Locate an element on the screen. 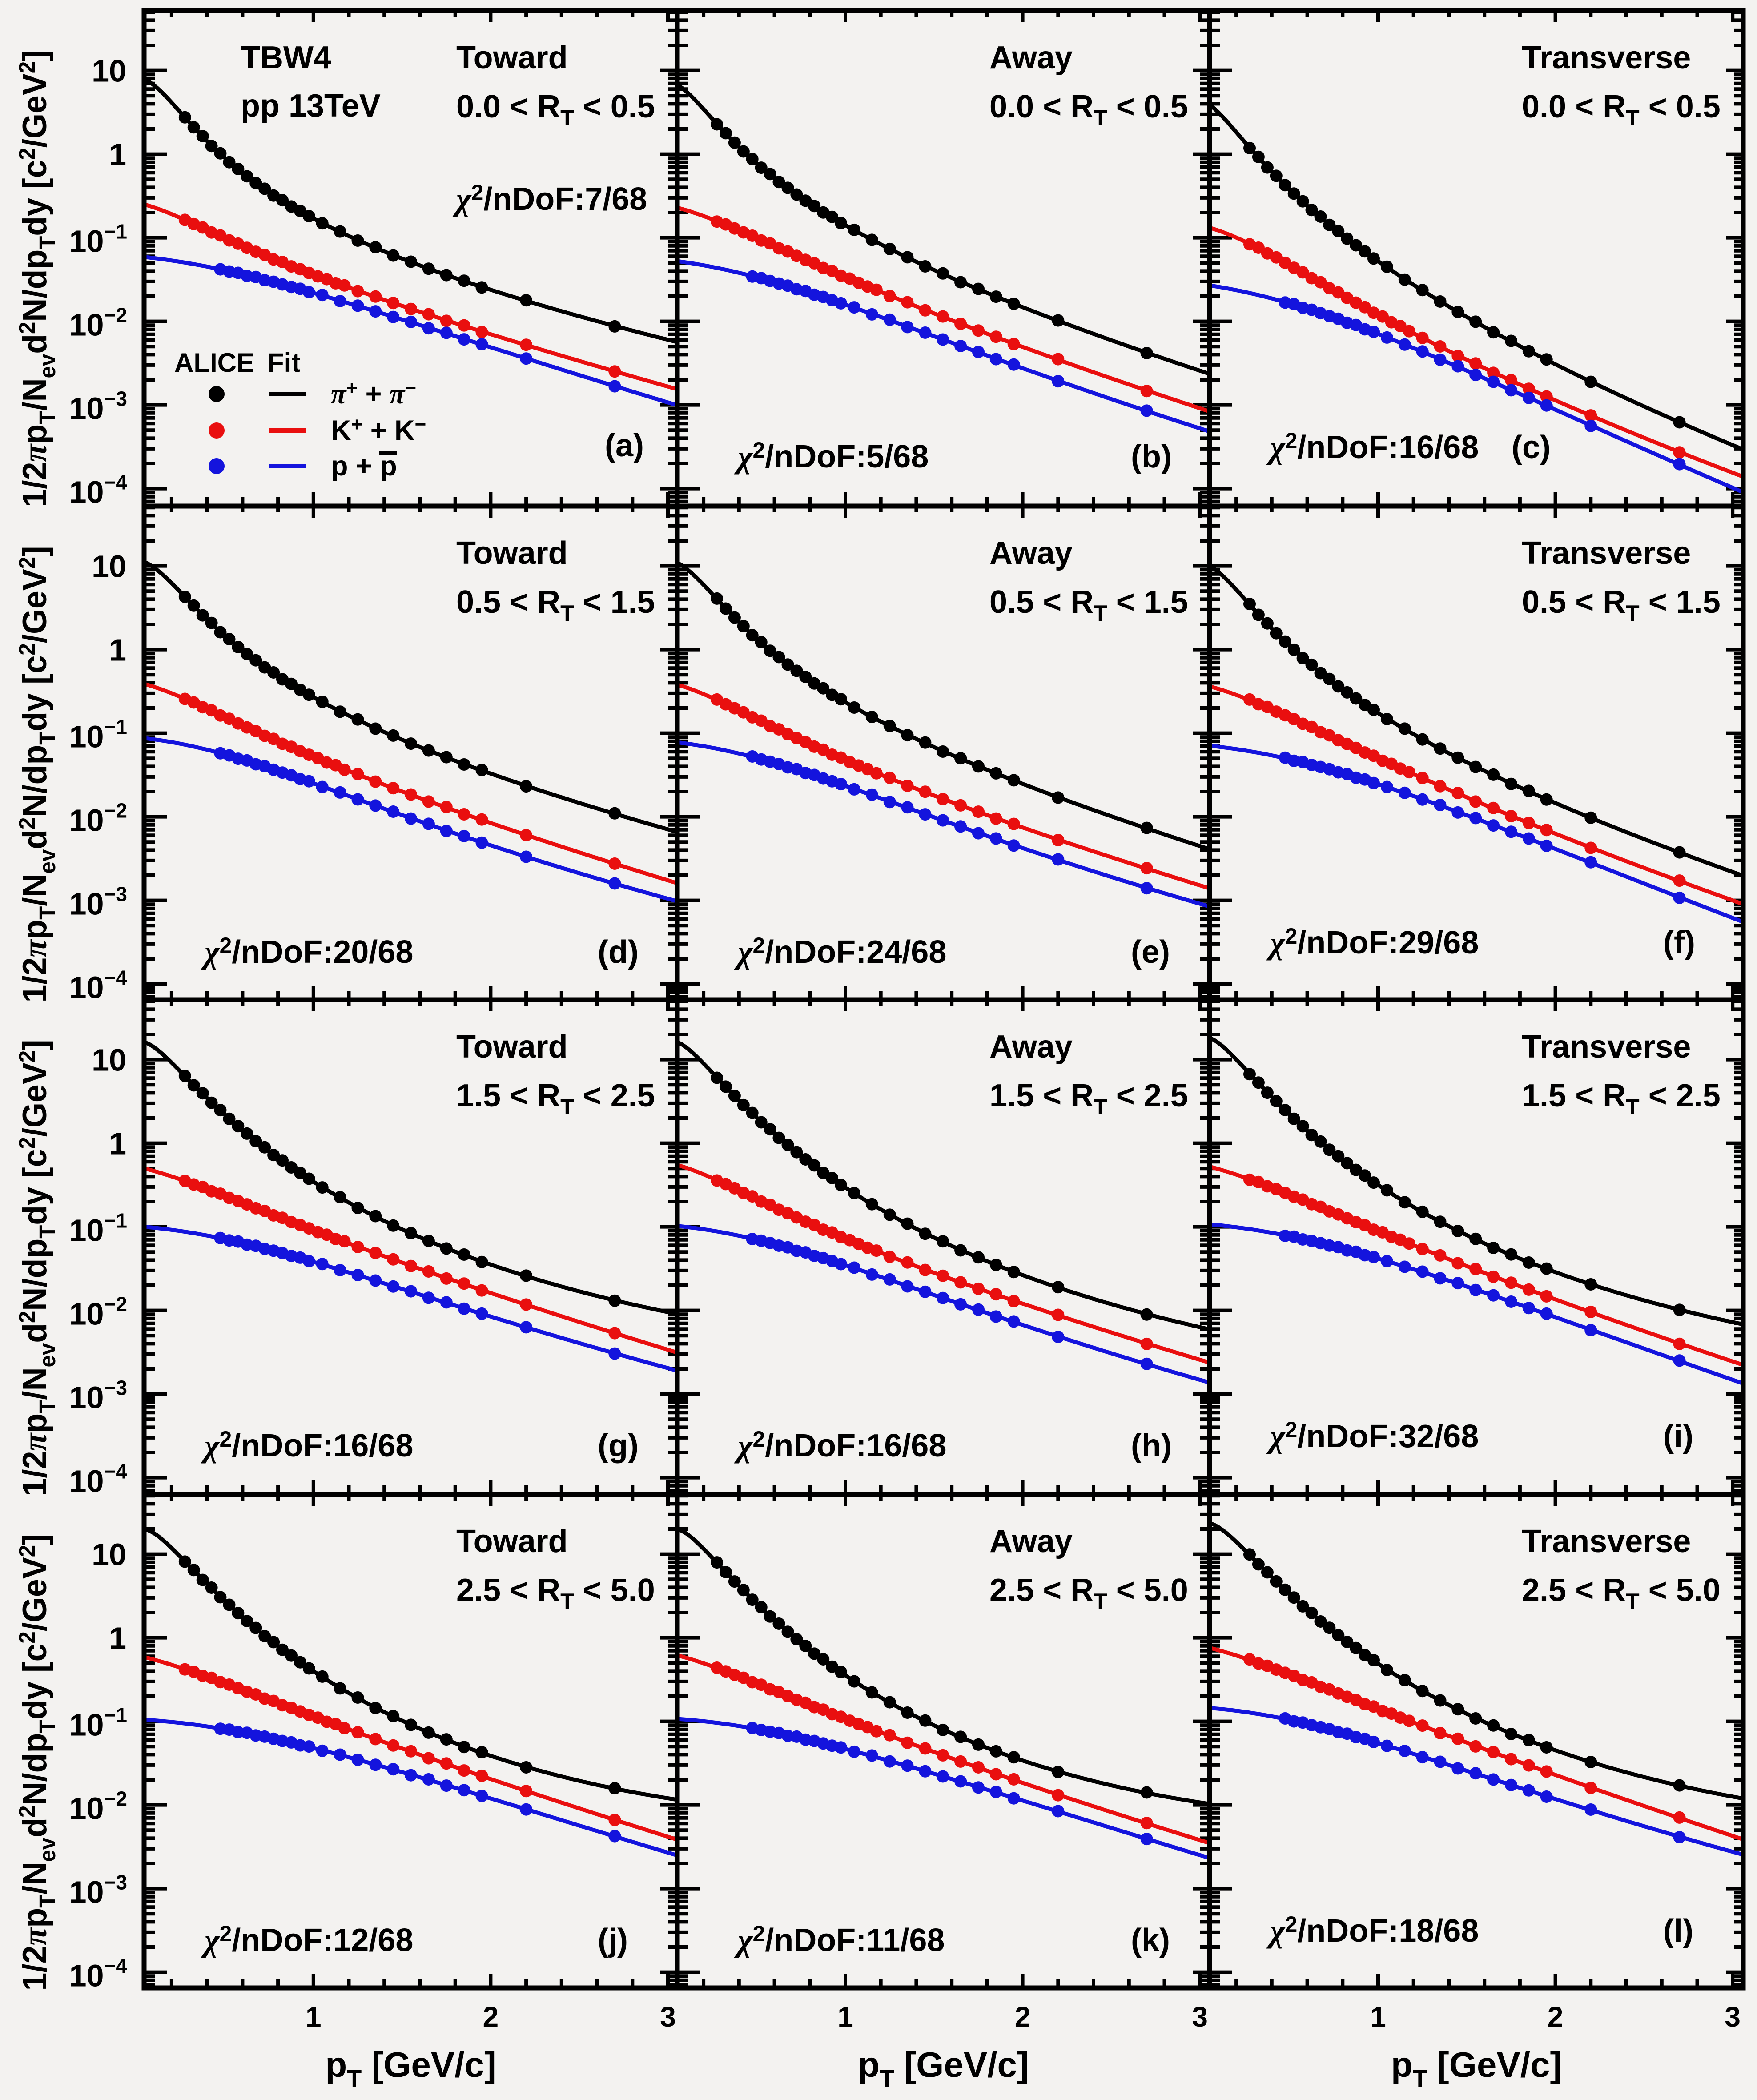  svg-text: (f) is located at coordinates (1679, 943).